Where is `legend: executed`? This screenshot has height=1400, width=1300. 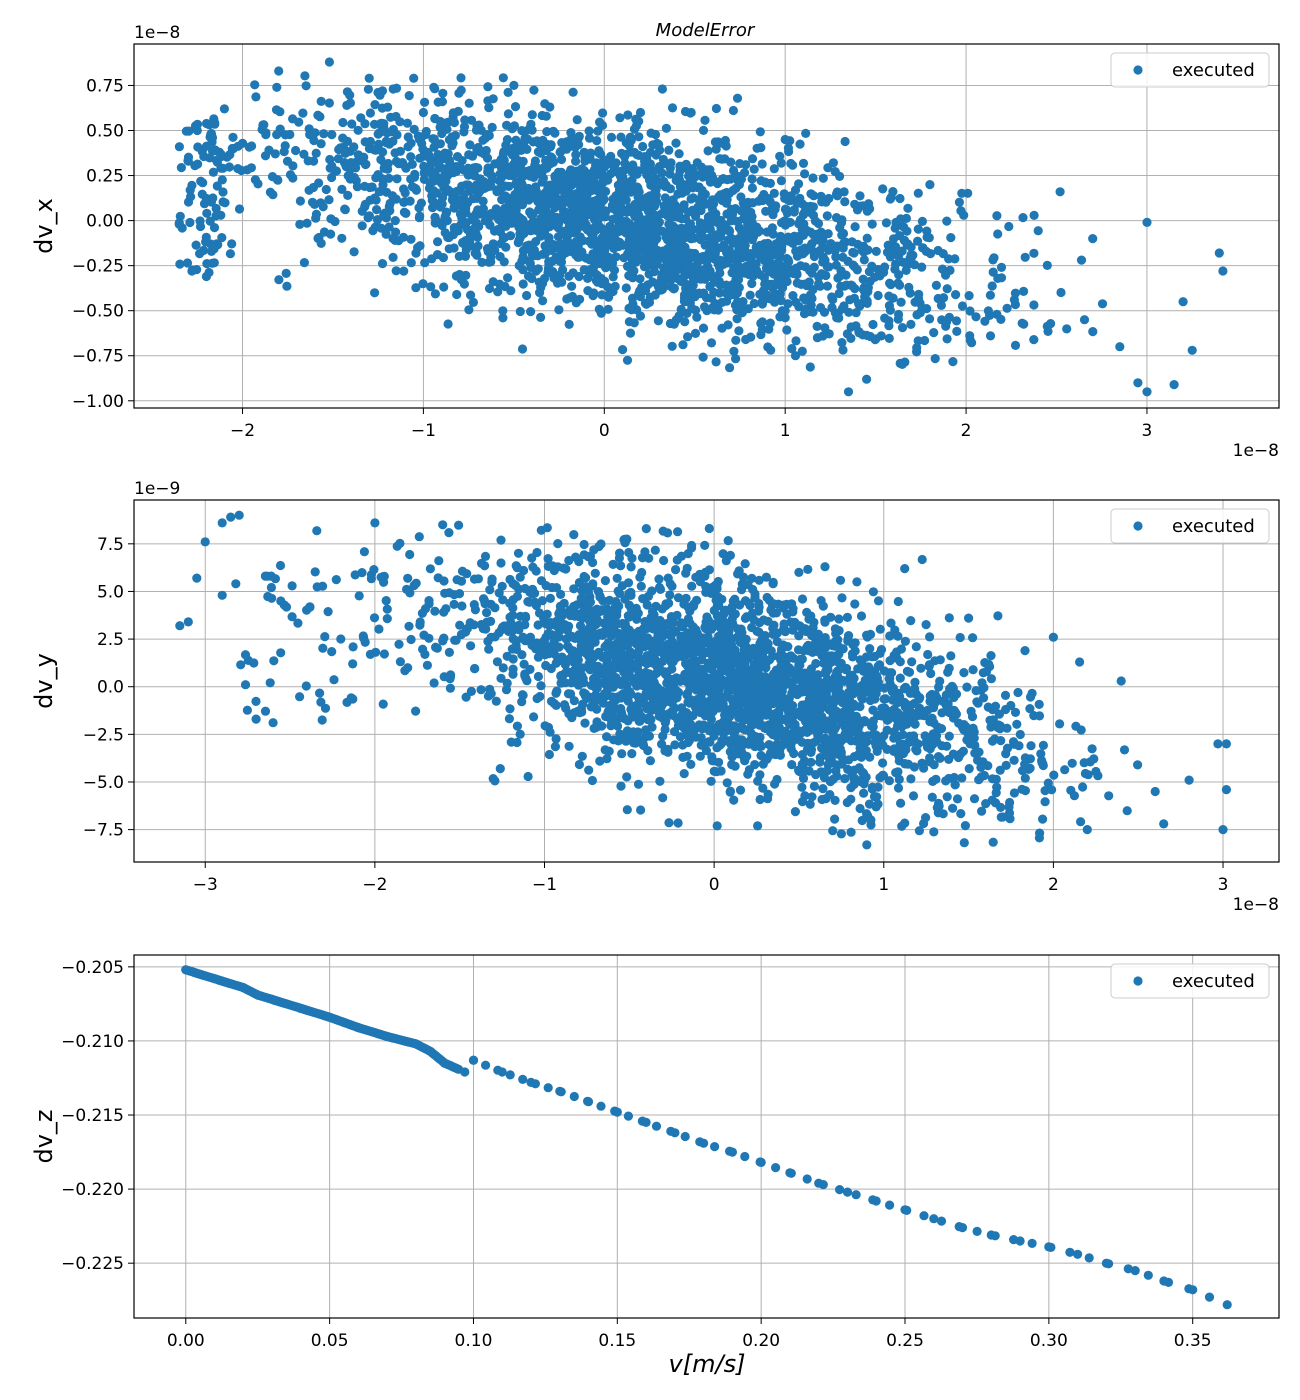 legend: executed is located at coordinates (1190, 70).